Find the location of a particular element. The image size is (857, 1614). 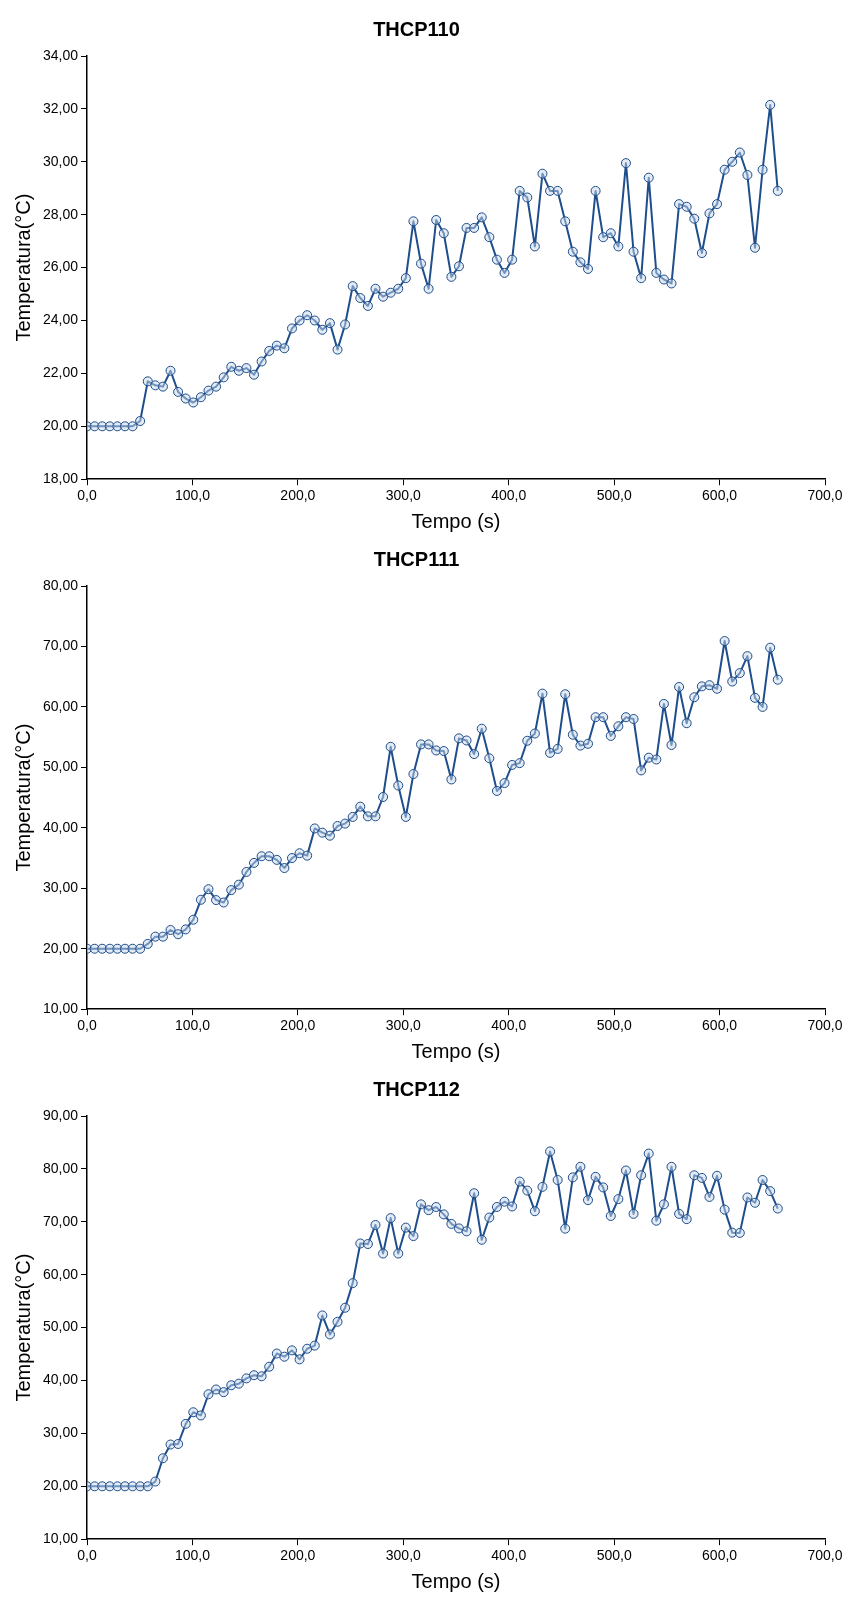

y-tick-label: 18,00 is located at coordinates (60, 478).